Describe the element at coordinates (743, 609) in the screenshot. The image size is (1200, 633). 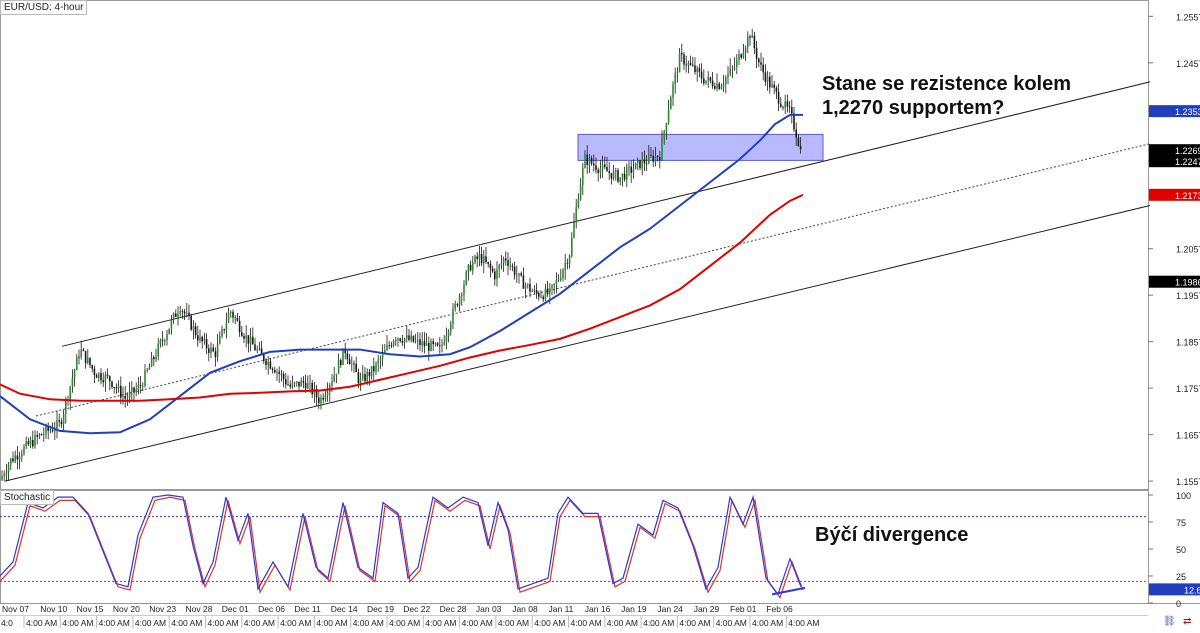
I see `date-label: Feb 01` at that location.